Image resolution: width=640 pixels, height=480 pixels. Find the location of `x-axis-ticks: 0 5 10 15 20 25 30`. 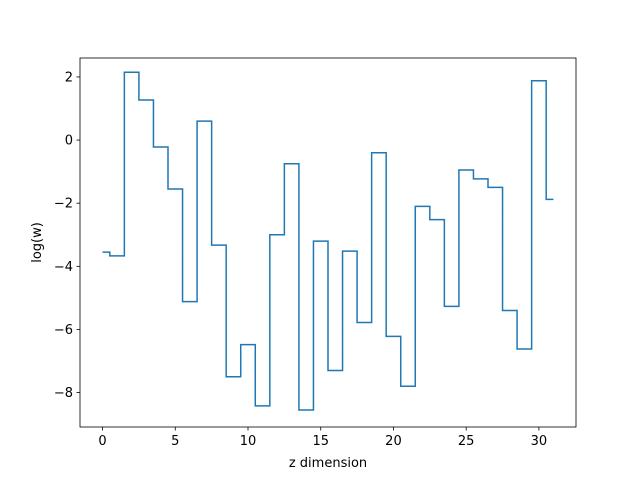

x-axis-ticks: 0 5 10 15 20 25 30 is located at coordinates (322, 438).